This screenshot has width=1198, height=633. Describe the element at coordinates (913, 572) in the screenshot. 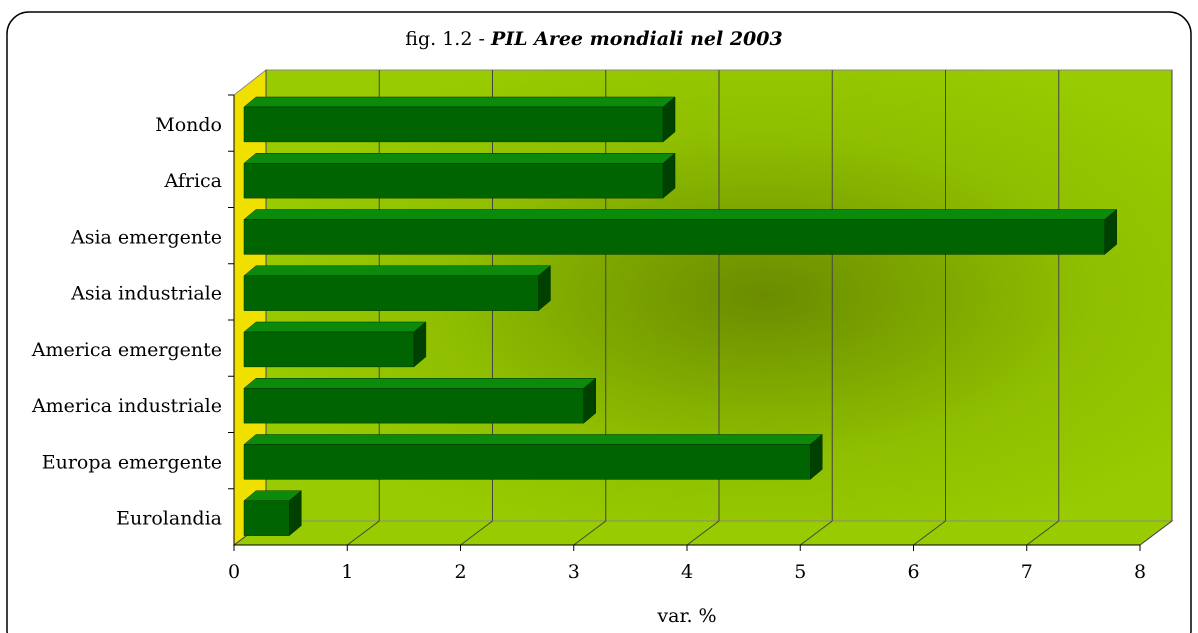

I see `x-tick-label: 6` at that location.